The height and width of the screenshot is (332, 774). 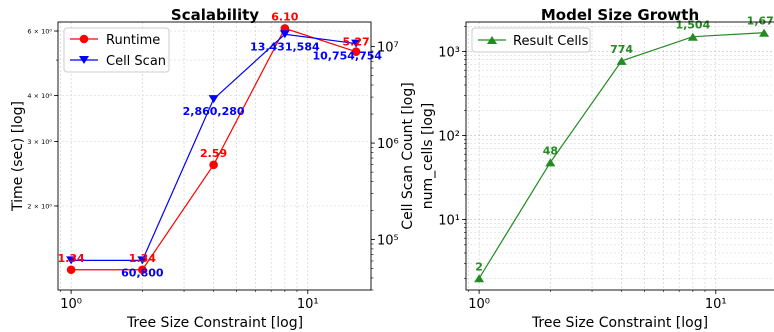 What do you see at coordinates (215, 15) in the screenshot?
I see `chart-title: Scalability` at bounding box center [215, 15].